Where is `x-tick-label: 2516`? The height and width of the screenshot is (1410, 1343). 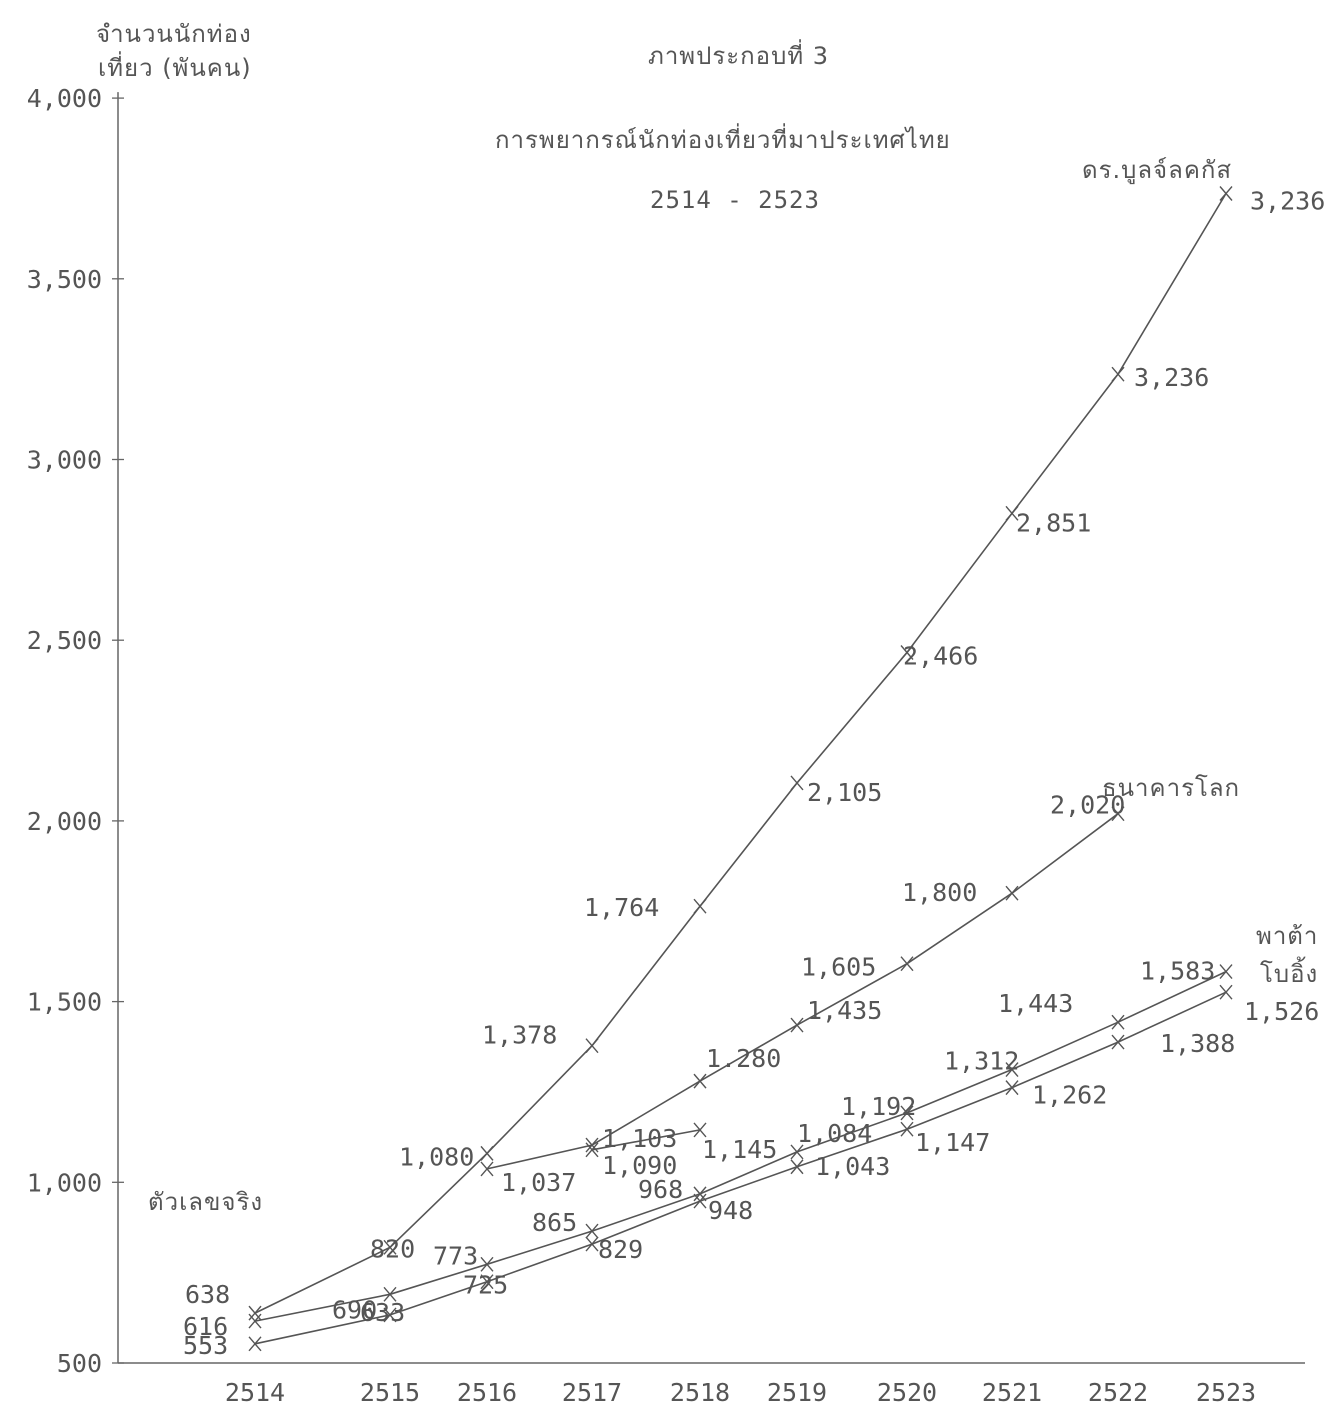
x-tick-label: 2516 is located at coordinates (487, 1392).